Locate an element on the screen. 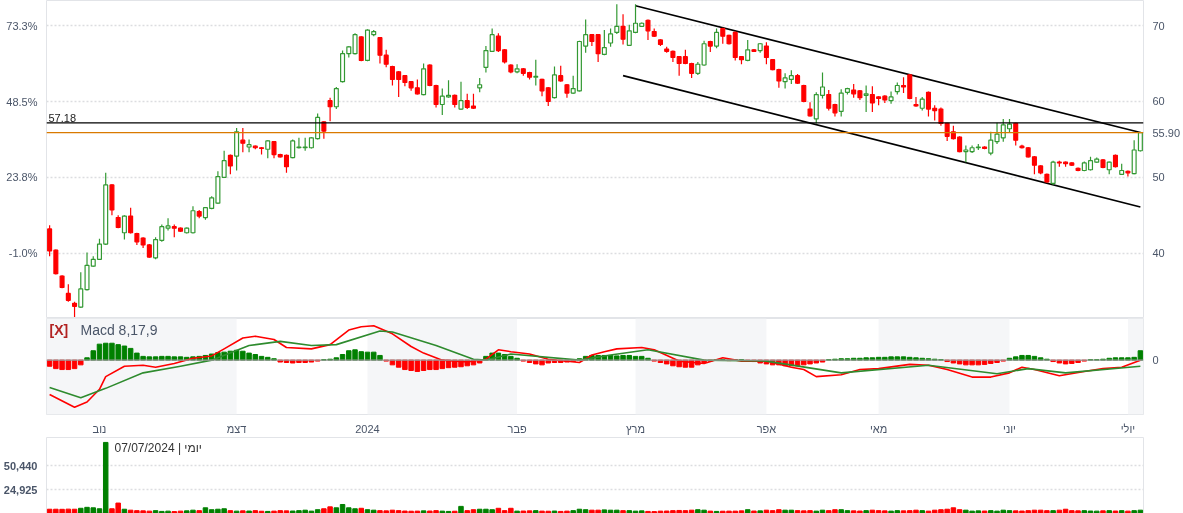 This screenshot has width=1183, height=513. annotation: [X] is located at coordinates (59, 329).